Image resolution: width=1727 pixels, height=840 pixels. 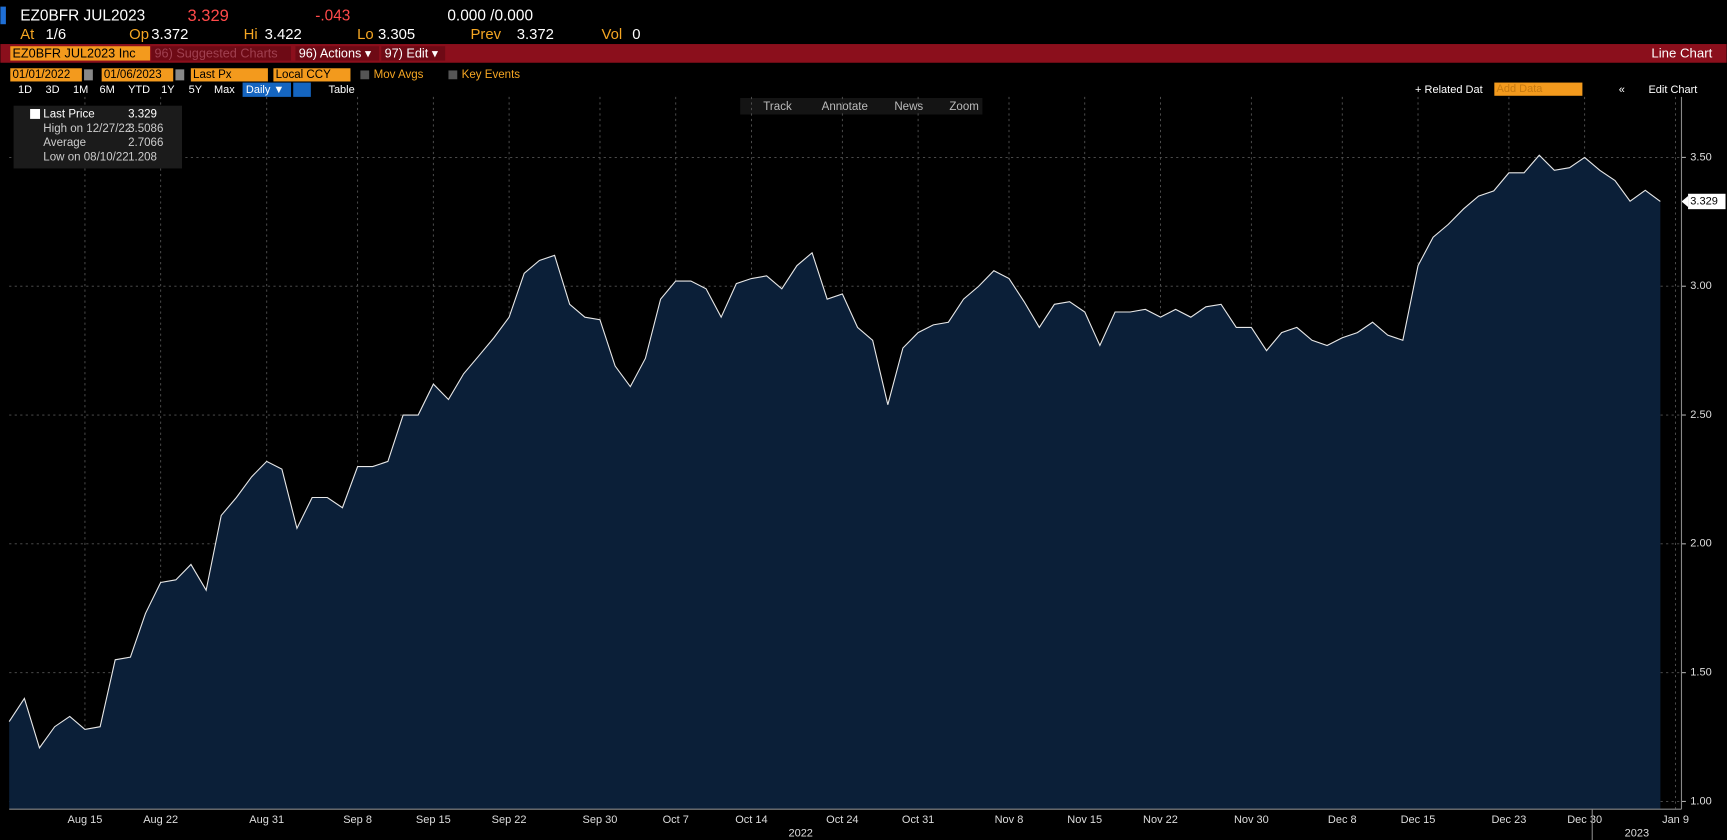 What do you see at coordinates (73, 53) in the screenshot?
I see `security: EZ0BFR JUL2023 Inc` at bounding box center [73, 53].